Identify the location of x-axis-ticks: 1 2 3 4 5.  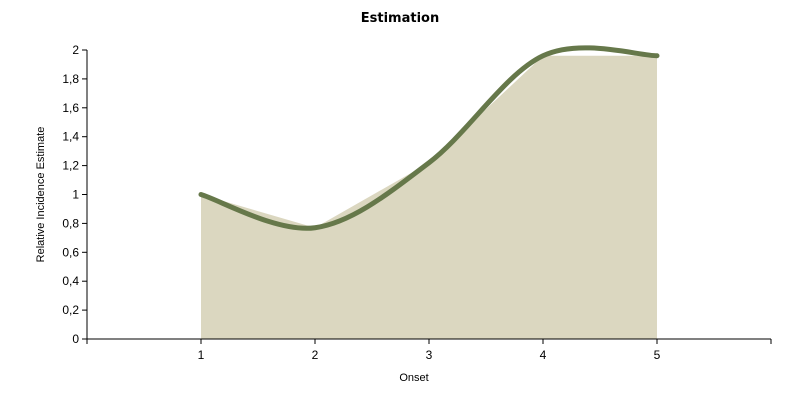
(429, 350).